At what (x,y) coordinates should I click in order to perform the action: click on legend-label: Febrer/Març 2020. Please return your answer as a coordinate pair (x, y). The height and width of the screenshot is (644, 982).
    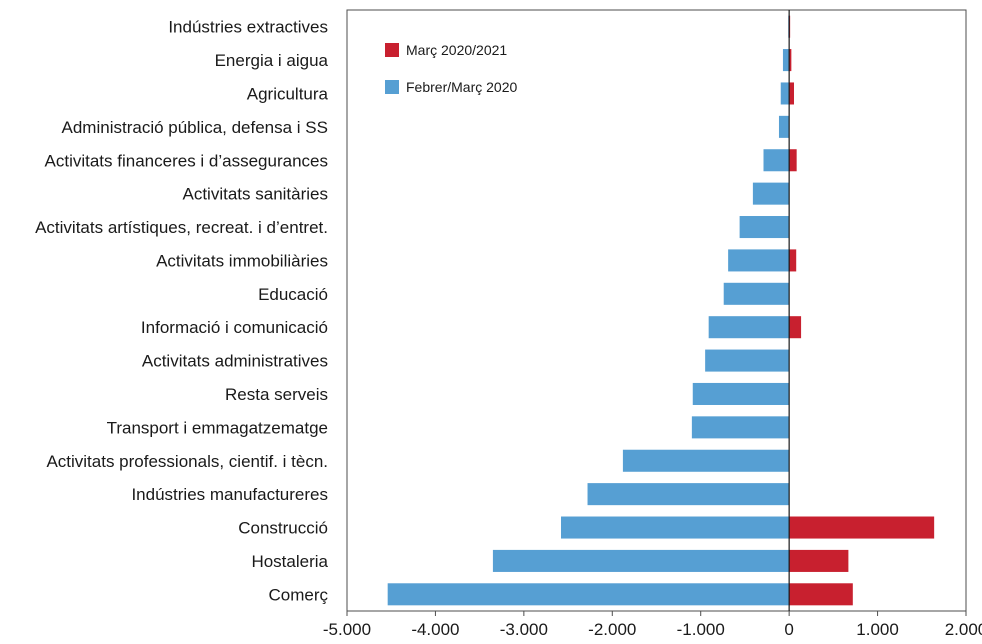
    Looking at the image, I should click on (461, 87).